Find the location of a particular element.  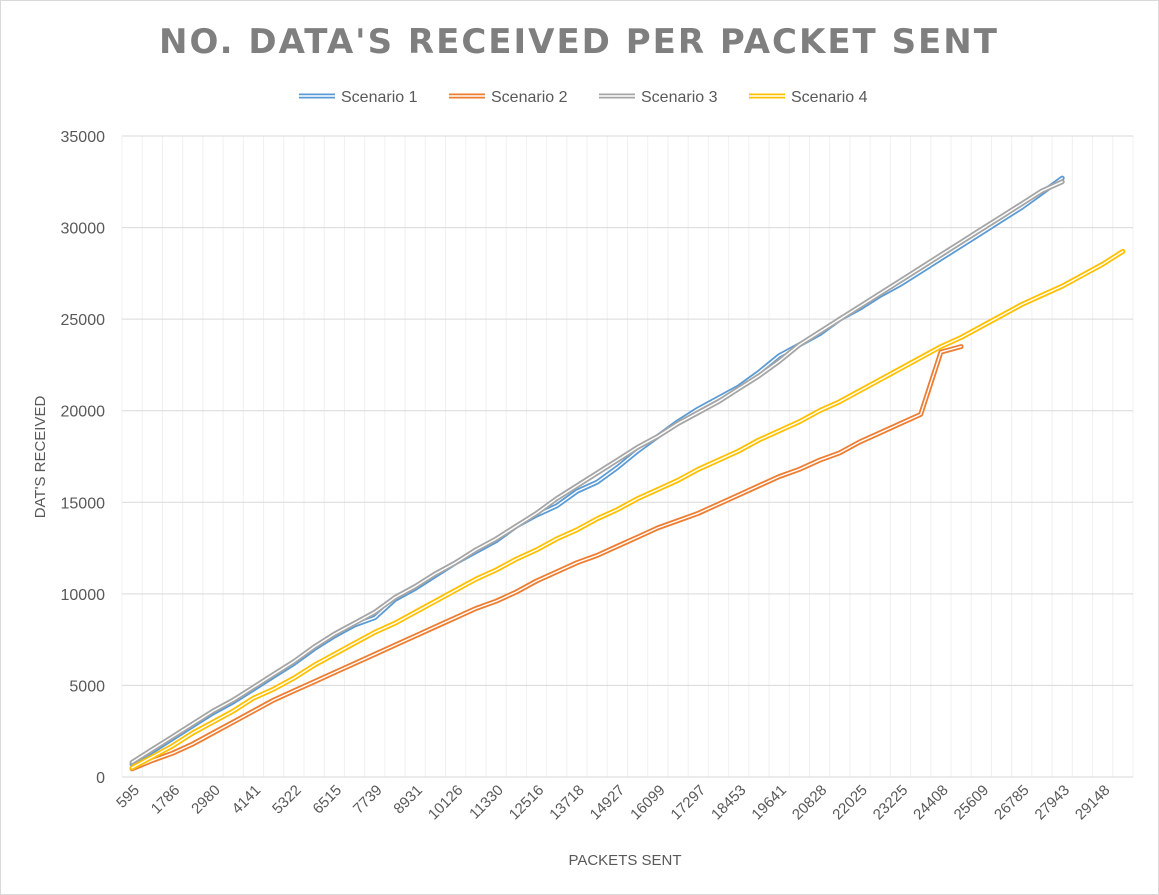

chart-title: NO. DATA'S RECEIVED PER PACKET SENT is located at coordinates (579, 42).